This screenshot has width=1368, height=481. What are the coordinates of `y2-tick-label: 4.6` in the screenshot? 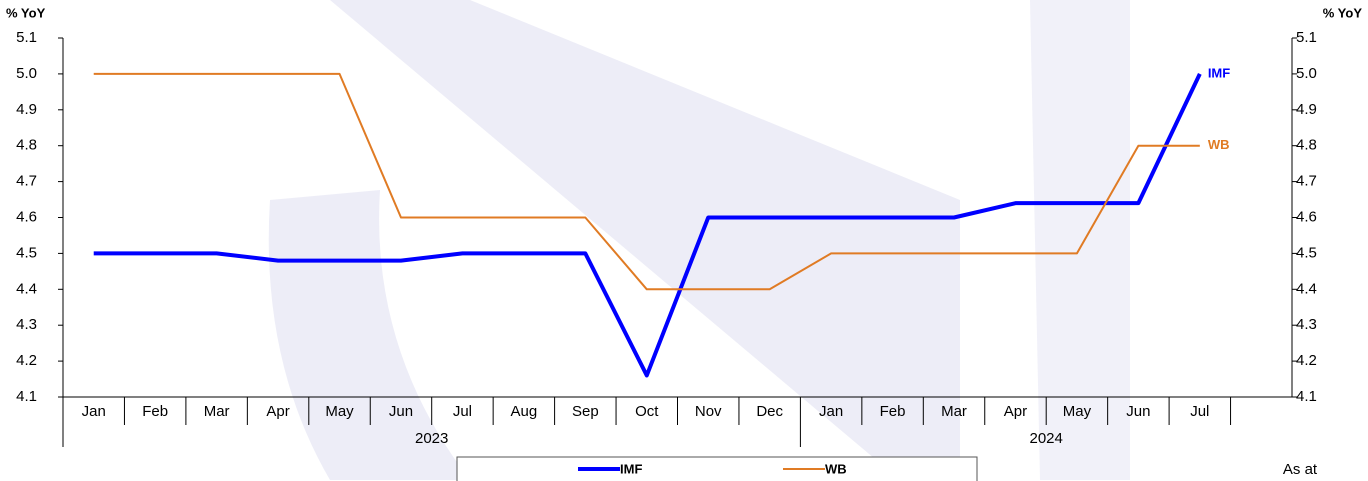 It's located at (1306, 216).